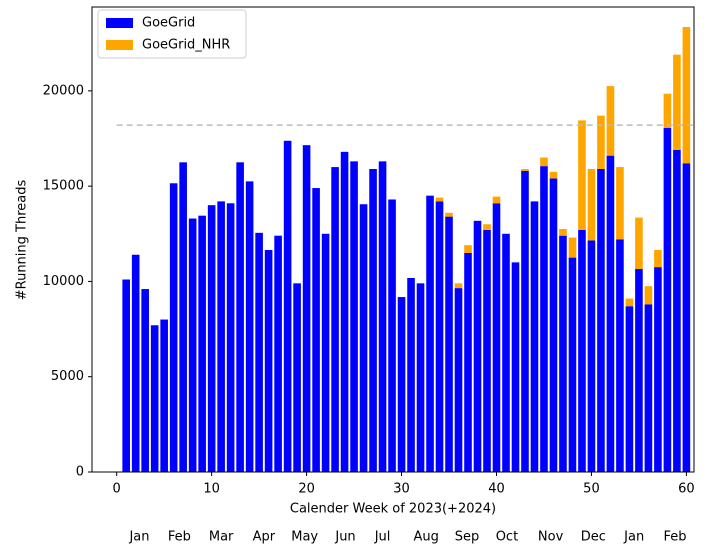 The image size is (714, 545). I want to click on month-label: Jun, so click(344, 537).